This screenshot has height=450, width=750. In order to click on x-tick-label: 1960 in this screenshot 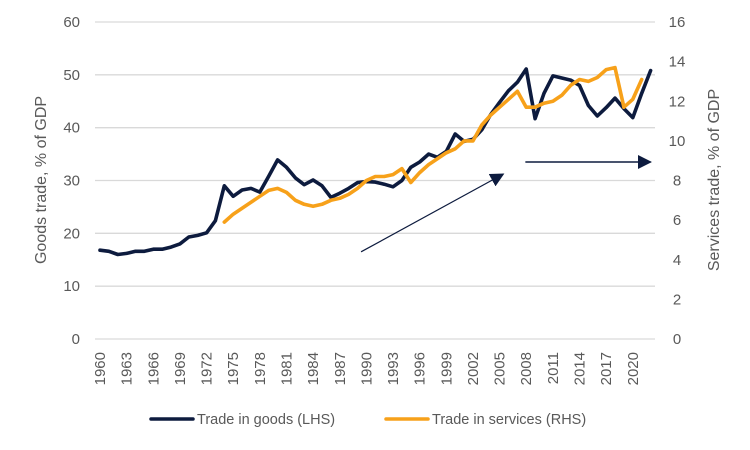, I will do `click(100, 368)`.